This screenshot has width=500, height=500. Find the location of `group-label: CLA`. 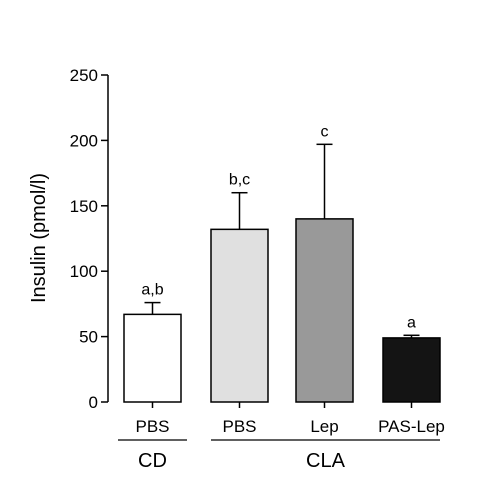

group-label: CLA is located at coordinates (326, 461).